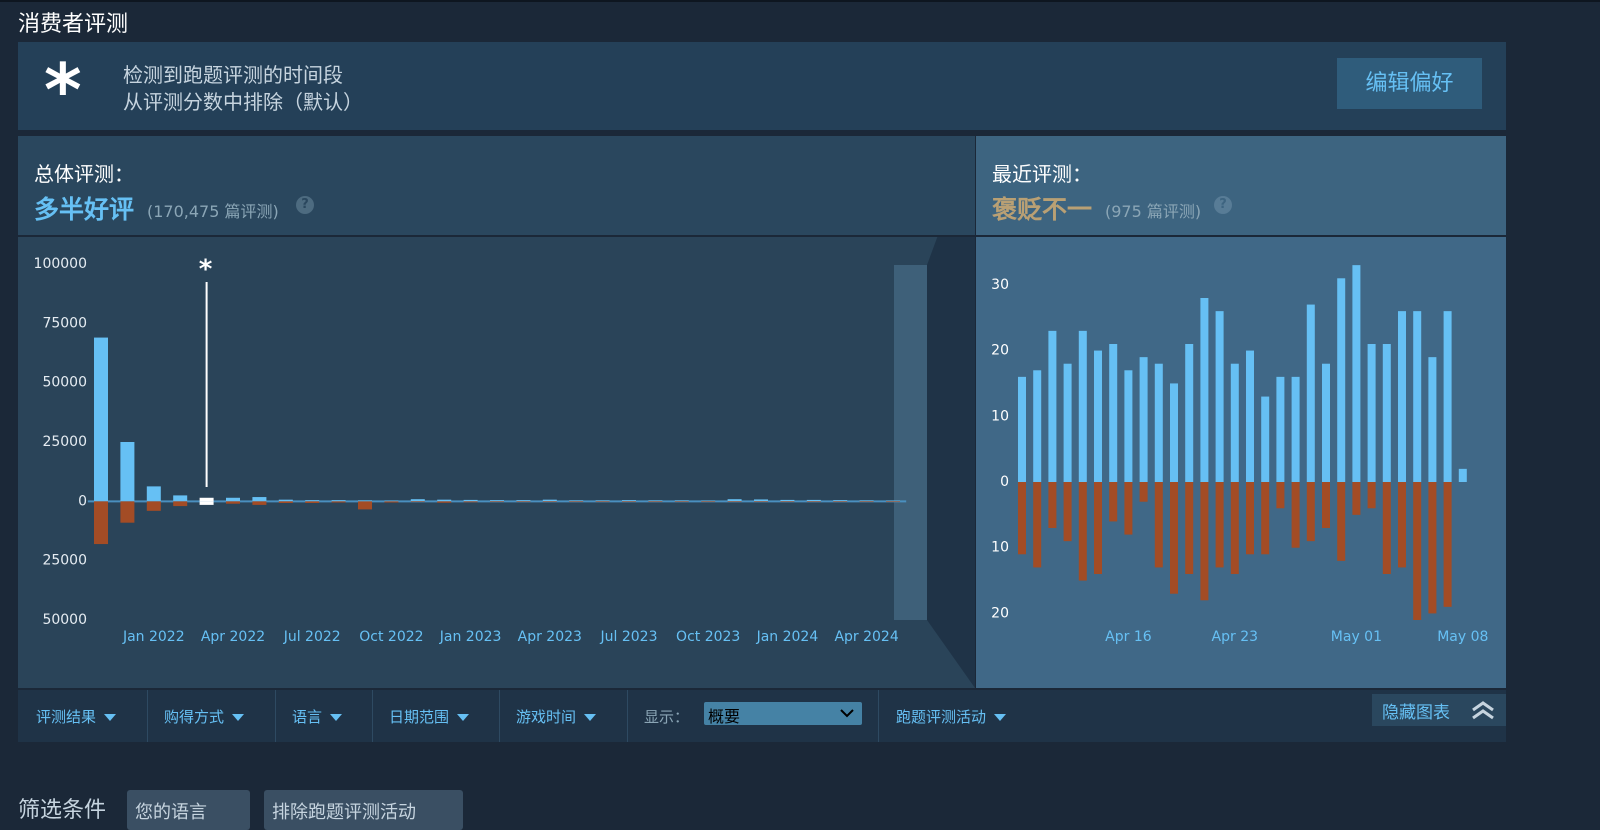 This screenshot has width=1600, height=830. I want to click on x-tick-label: Apr 2024, so click(866, 637).